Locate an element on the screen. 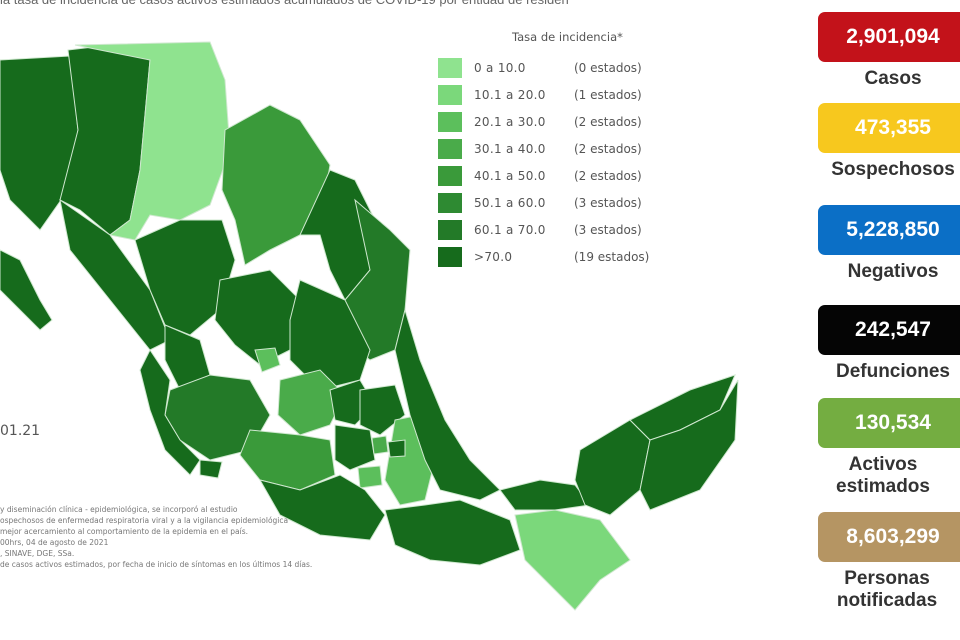  legend-range: 50.1 a 60.0 is located at coordinates (510, 202).